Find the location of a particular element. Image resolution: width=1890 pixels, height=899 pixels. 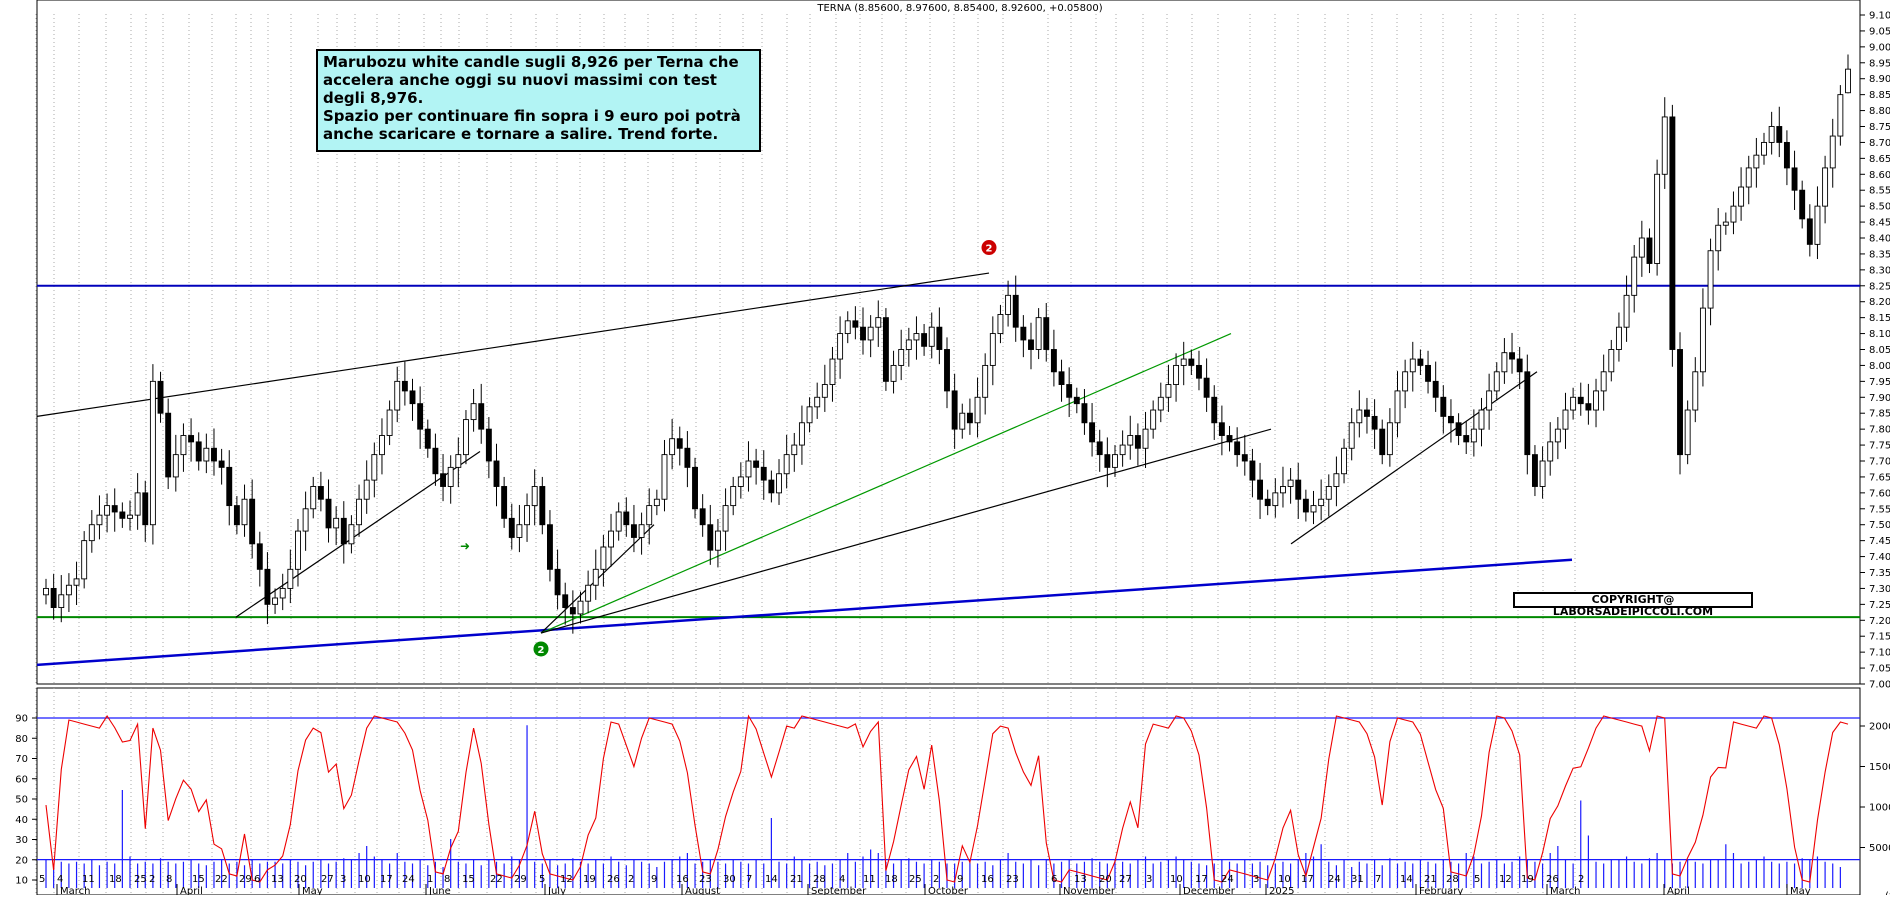

x-tick-label: 17 is located at coordinates (1307, 879).